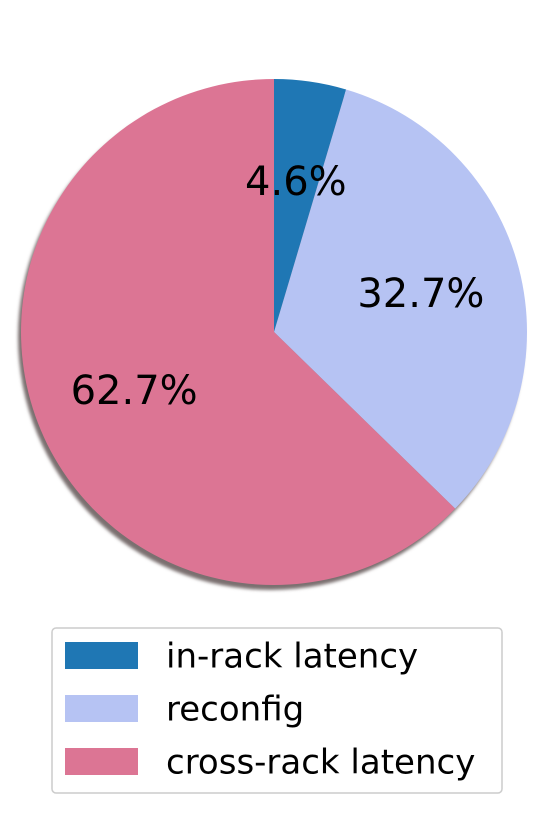 Image resolution: width=548 pixels, height=820 pixels. What do you see at coordinates (296, 182) in the screenshot?
I see `pie-slice-percent-label: 4.6%` at bounding box center [296, 182].